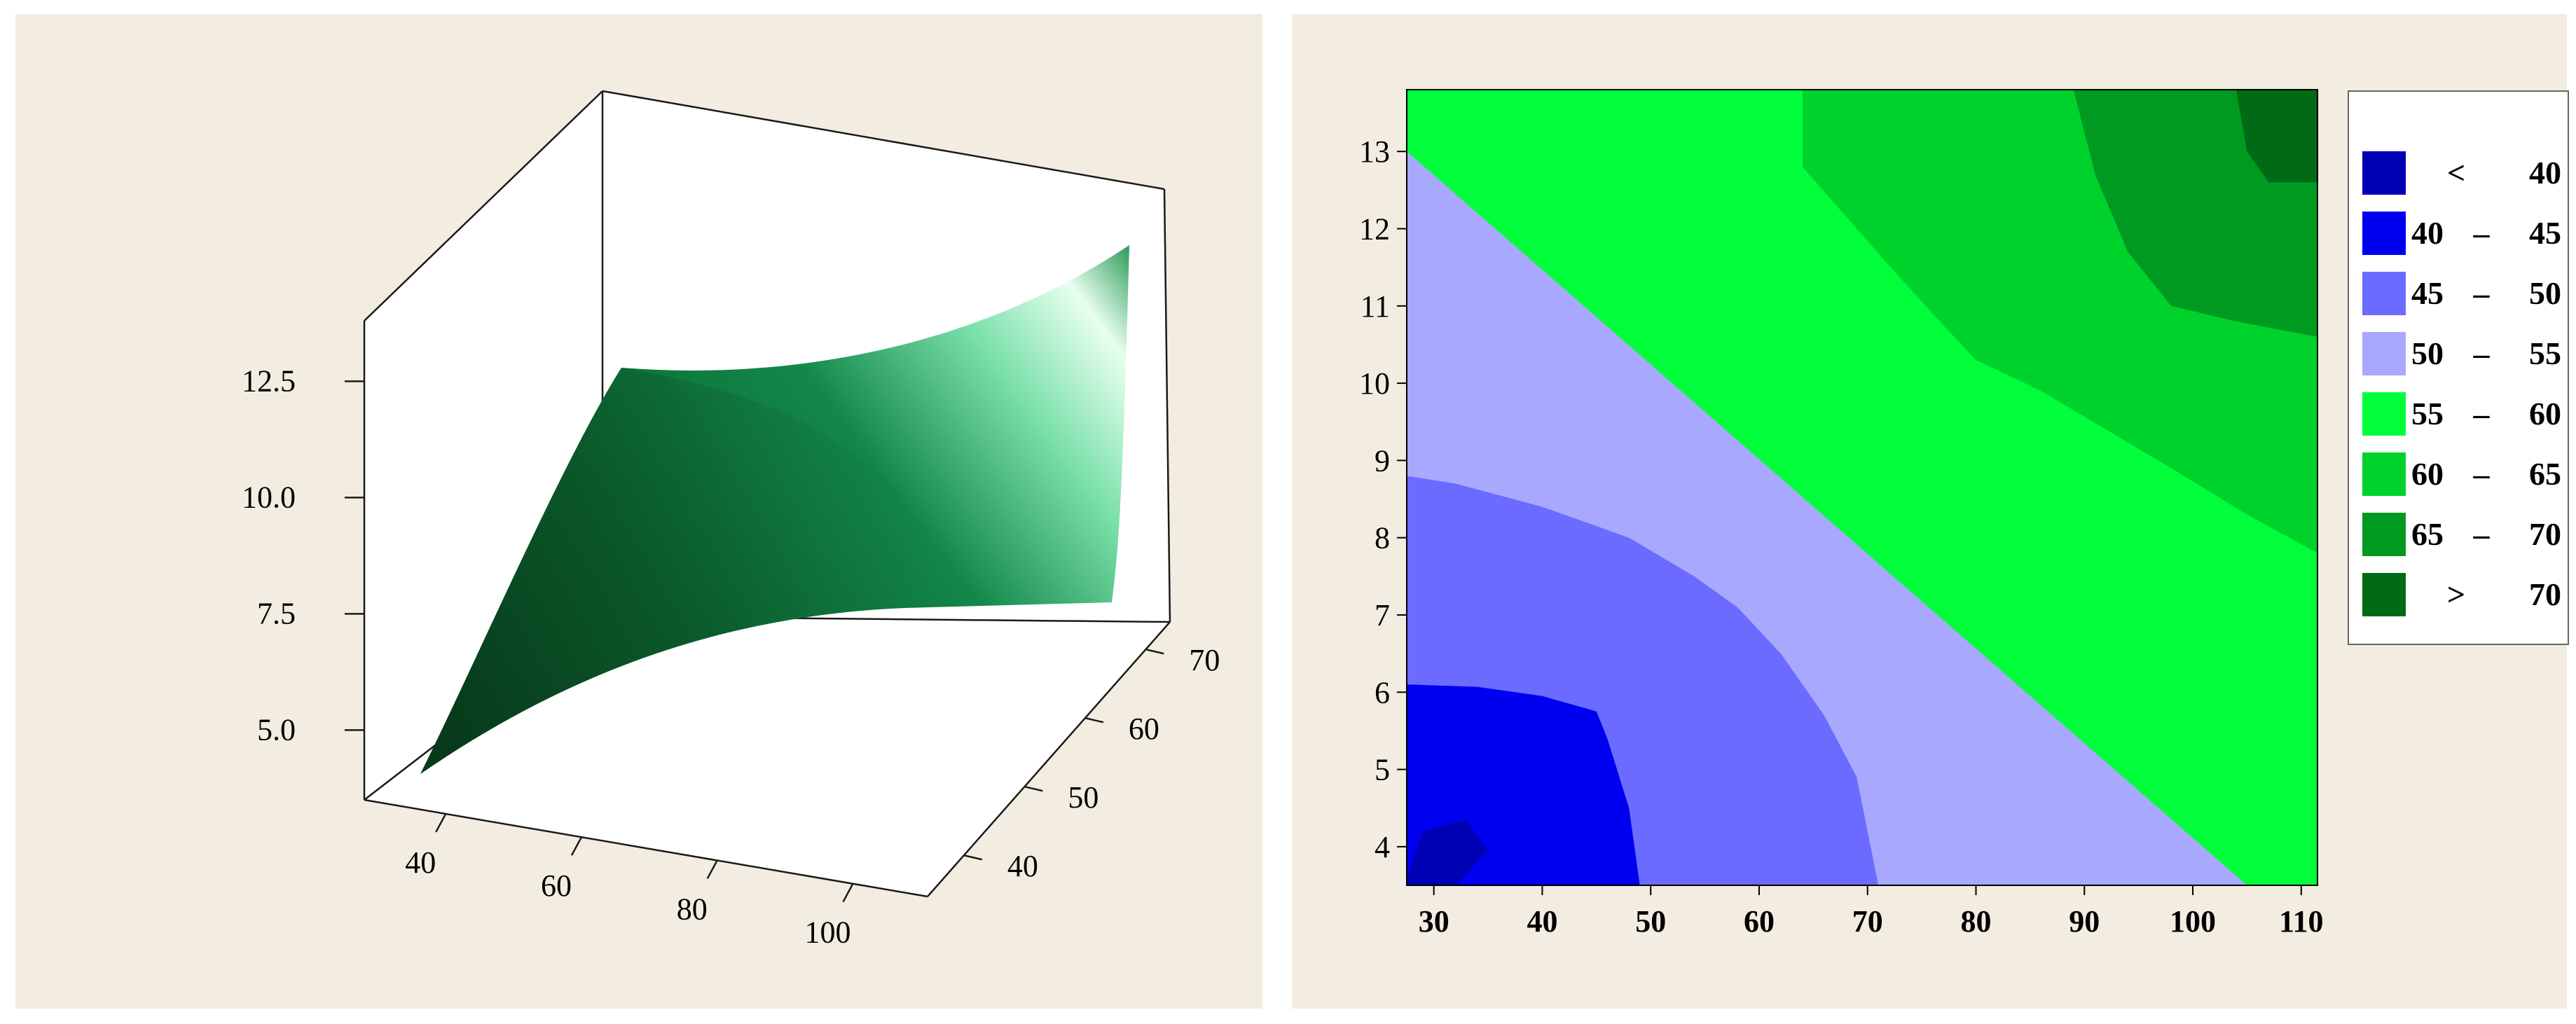 The width and height of the screenshot is (2576, 1024). Describe the element at coordinates (1382, 615) in the screenshot. I see `y-tick-label: 7` at that location.